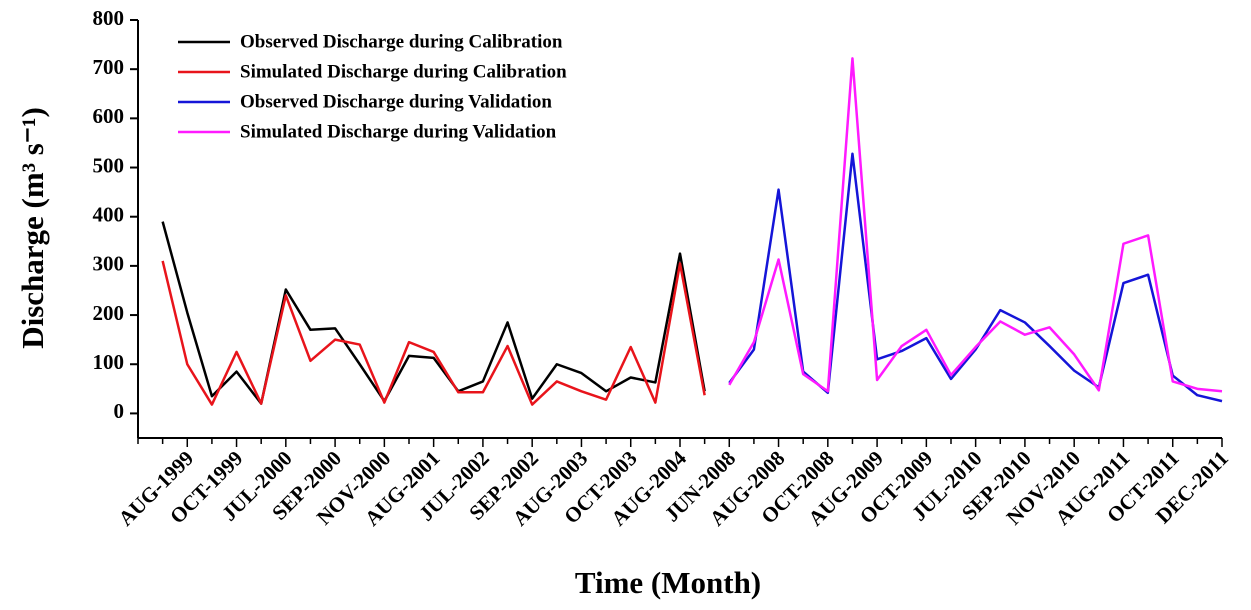 The height and width of the screenshot is (610, 1251). Describe the element at coordinates (401, 41) in the screenshot. I see `legend-label: Observed Discharge during Calibration` at that location.